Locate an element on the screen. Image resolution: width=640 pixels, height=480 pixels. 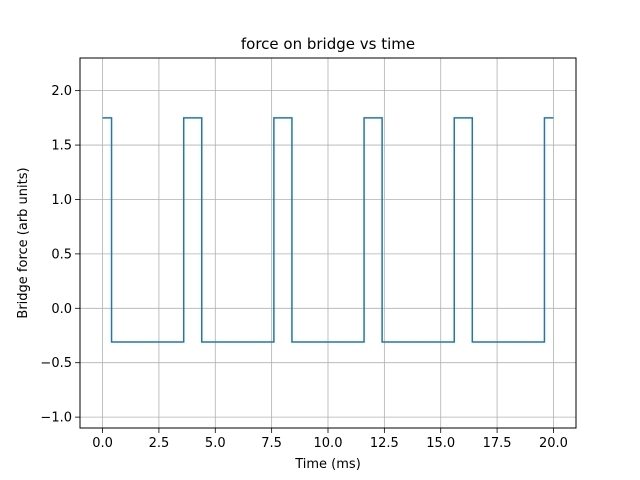
y-tick-label: 1.0 is located at coordinates (61, 200).